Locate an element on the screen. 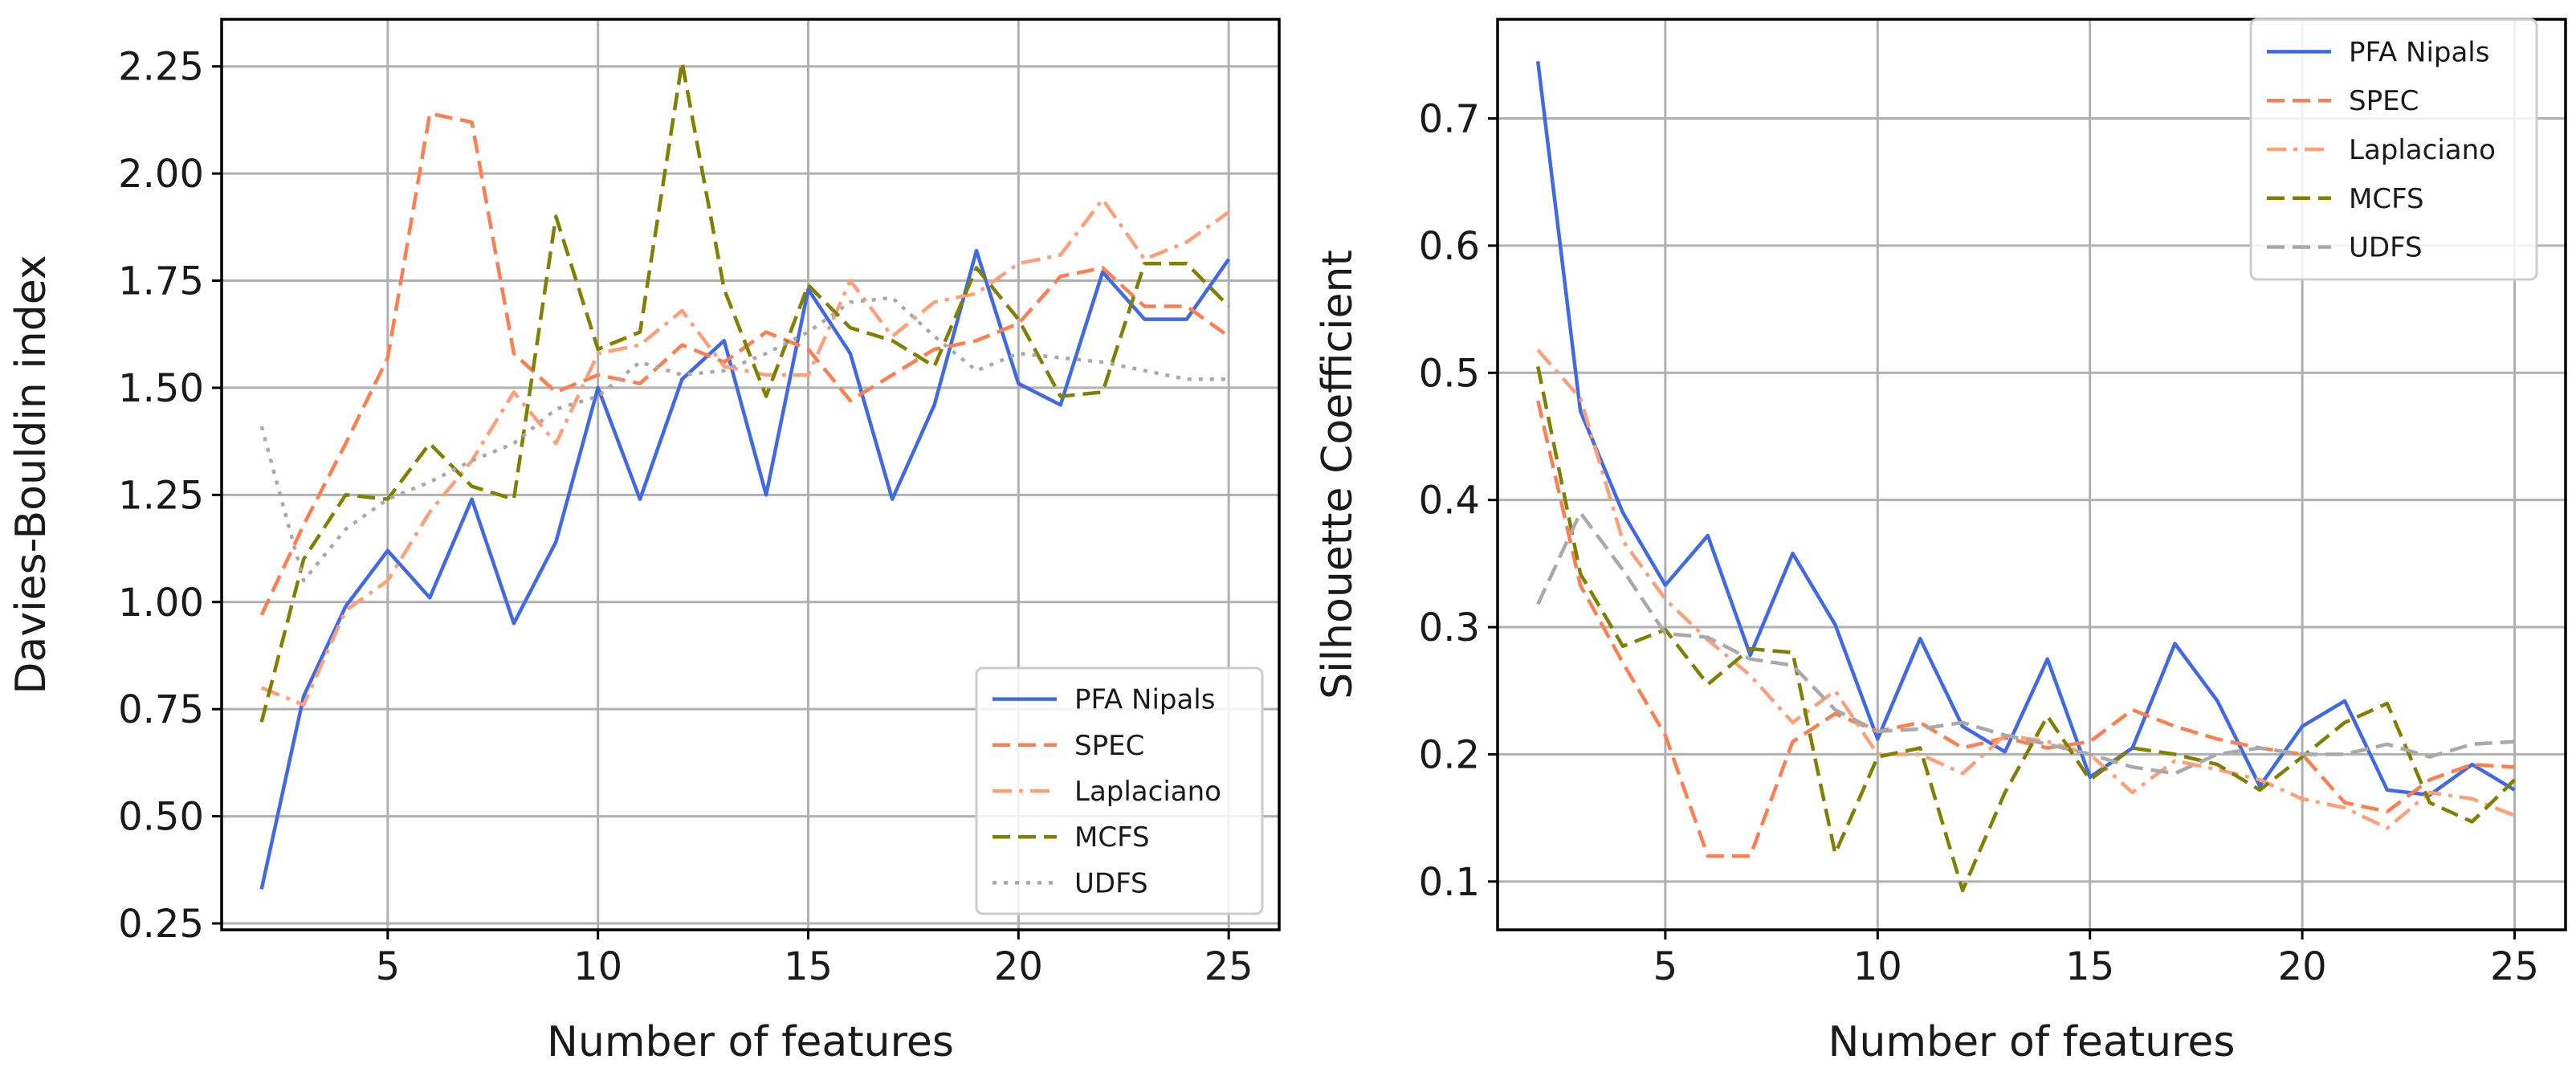  y-tick-label: 0.50 is located at coordinates (161, 817).